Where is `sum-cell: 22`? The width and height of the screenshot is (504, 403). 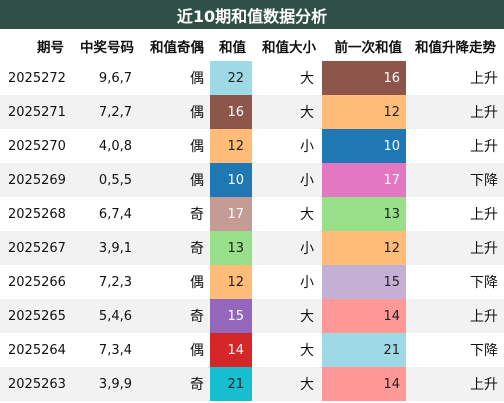
sum-cell: 22 is located at coordinates (231, 78).